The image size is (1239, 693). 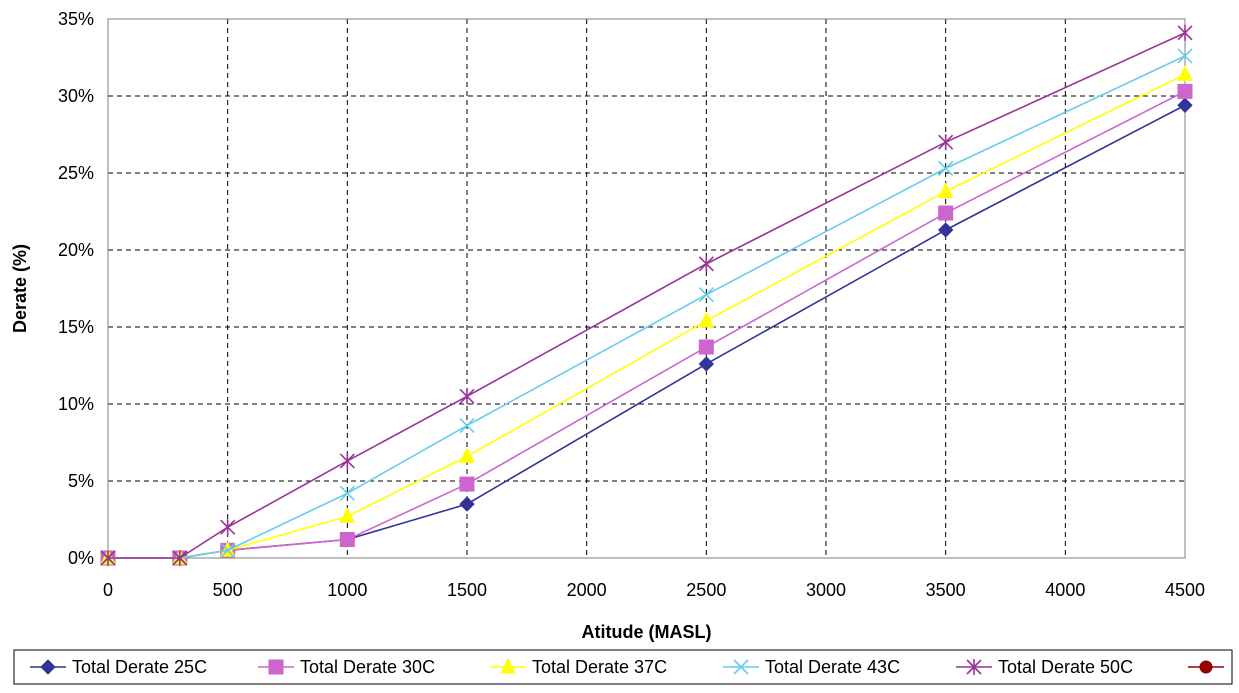 What do you see at coordinates (647, 632) in the screenshot?
I see `x-axis-title: Atitude (MASL)` at bounding box center [647, 632].